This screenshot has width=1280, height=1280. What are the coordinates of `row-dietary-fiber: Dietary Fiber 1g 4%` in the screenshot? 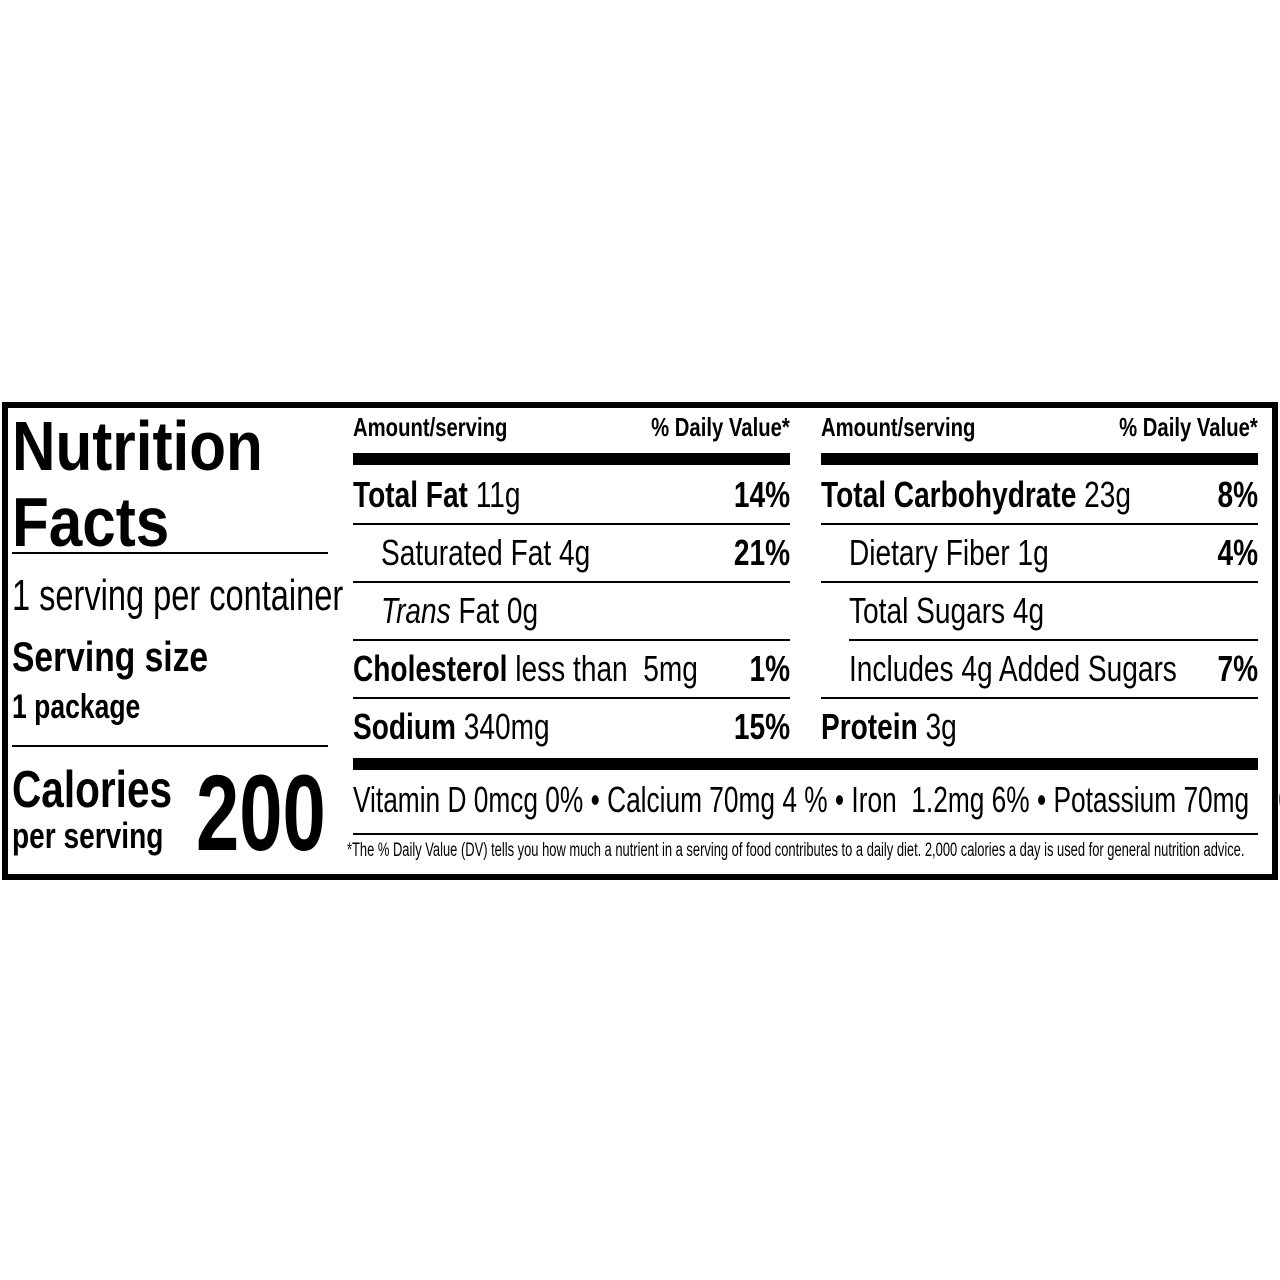 It's located at (1039, 553).